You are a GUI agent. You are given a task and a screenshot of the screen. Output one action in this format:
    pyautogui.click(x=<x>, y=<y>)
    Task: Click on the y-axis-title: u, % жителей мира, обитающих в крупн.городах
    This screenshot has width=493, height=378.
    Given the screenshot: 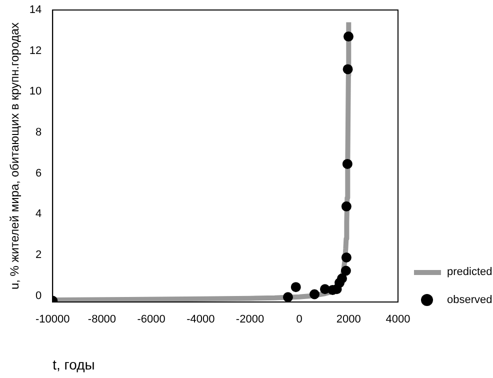 What is the action you would take?
    pyautogui.click(x=15, y=156)
    